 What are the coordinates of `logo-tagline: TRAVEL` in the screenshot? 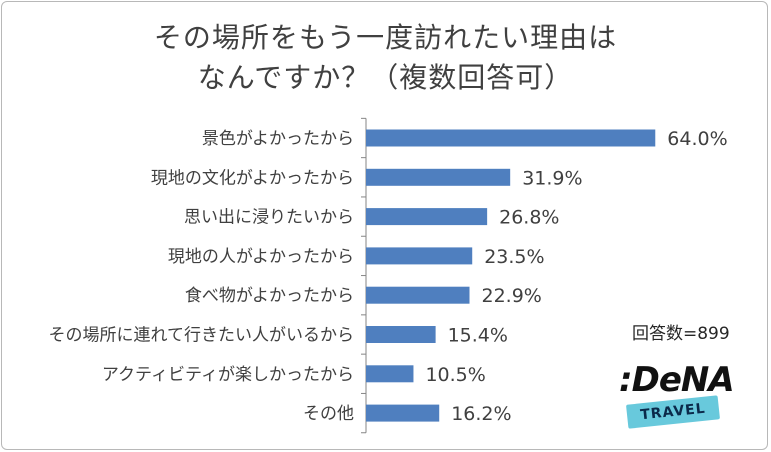 It's located at (673, 412).